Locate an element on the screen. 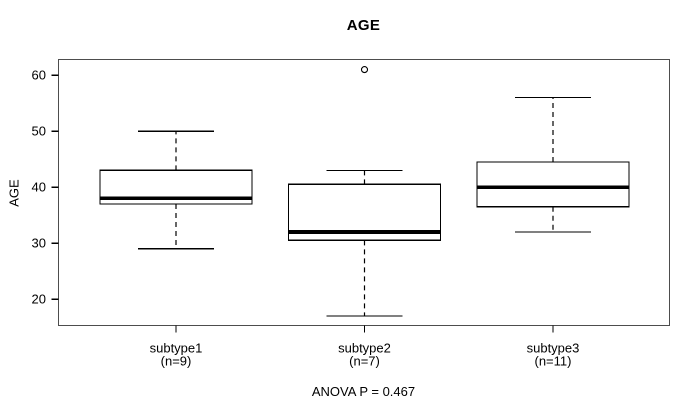 This screenshot has width=700, height=400. anova-note: ANOVA P = 0.467 is located at coordinates (363, 391).